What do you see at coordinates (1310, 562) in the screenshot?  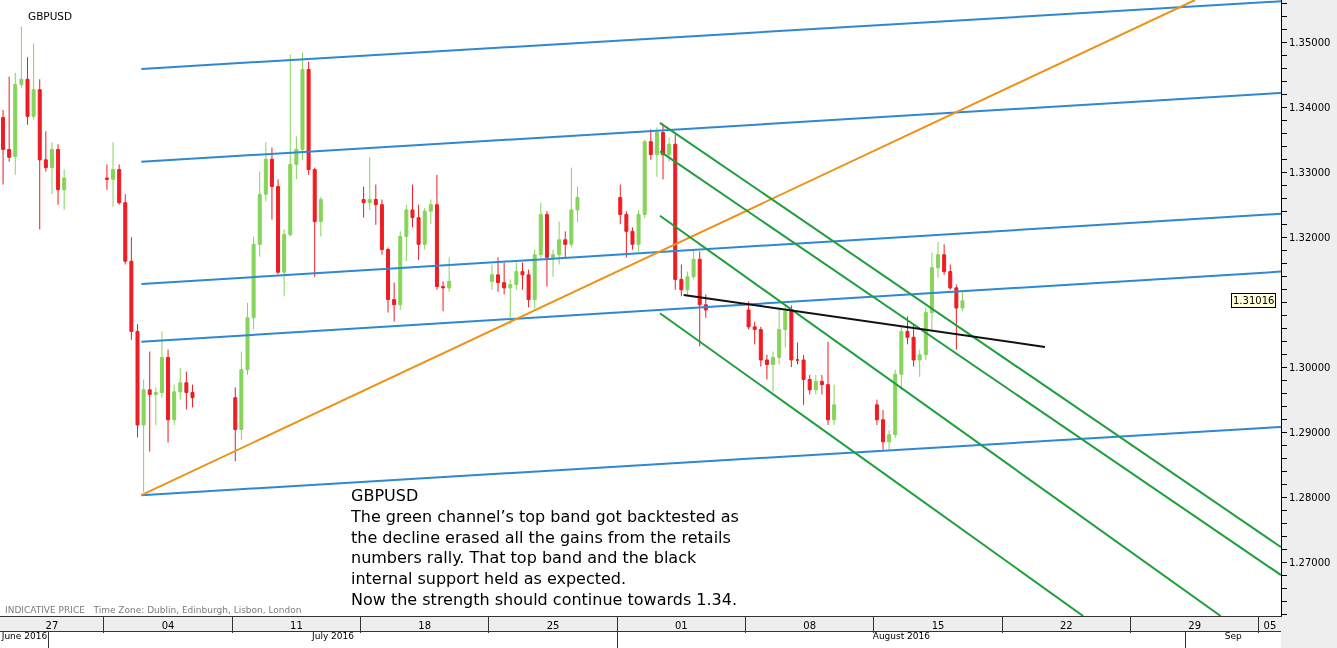 I see `y-tick-label: 1.27000` at bounding box center [1310, 562].